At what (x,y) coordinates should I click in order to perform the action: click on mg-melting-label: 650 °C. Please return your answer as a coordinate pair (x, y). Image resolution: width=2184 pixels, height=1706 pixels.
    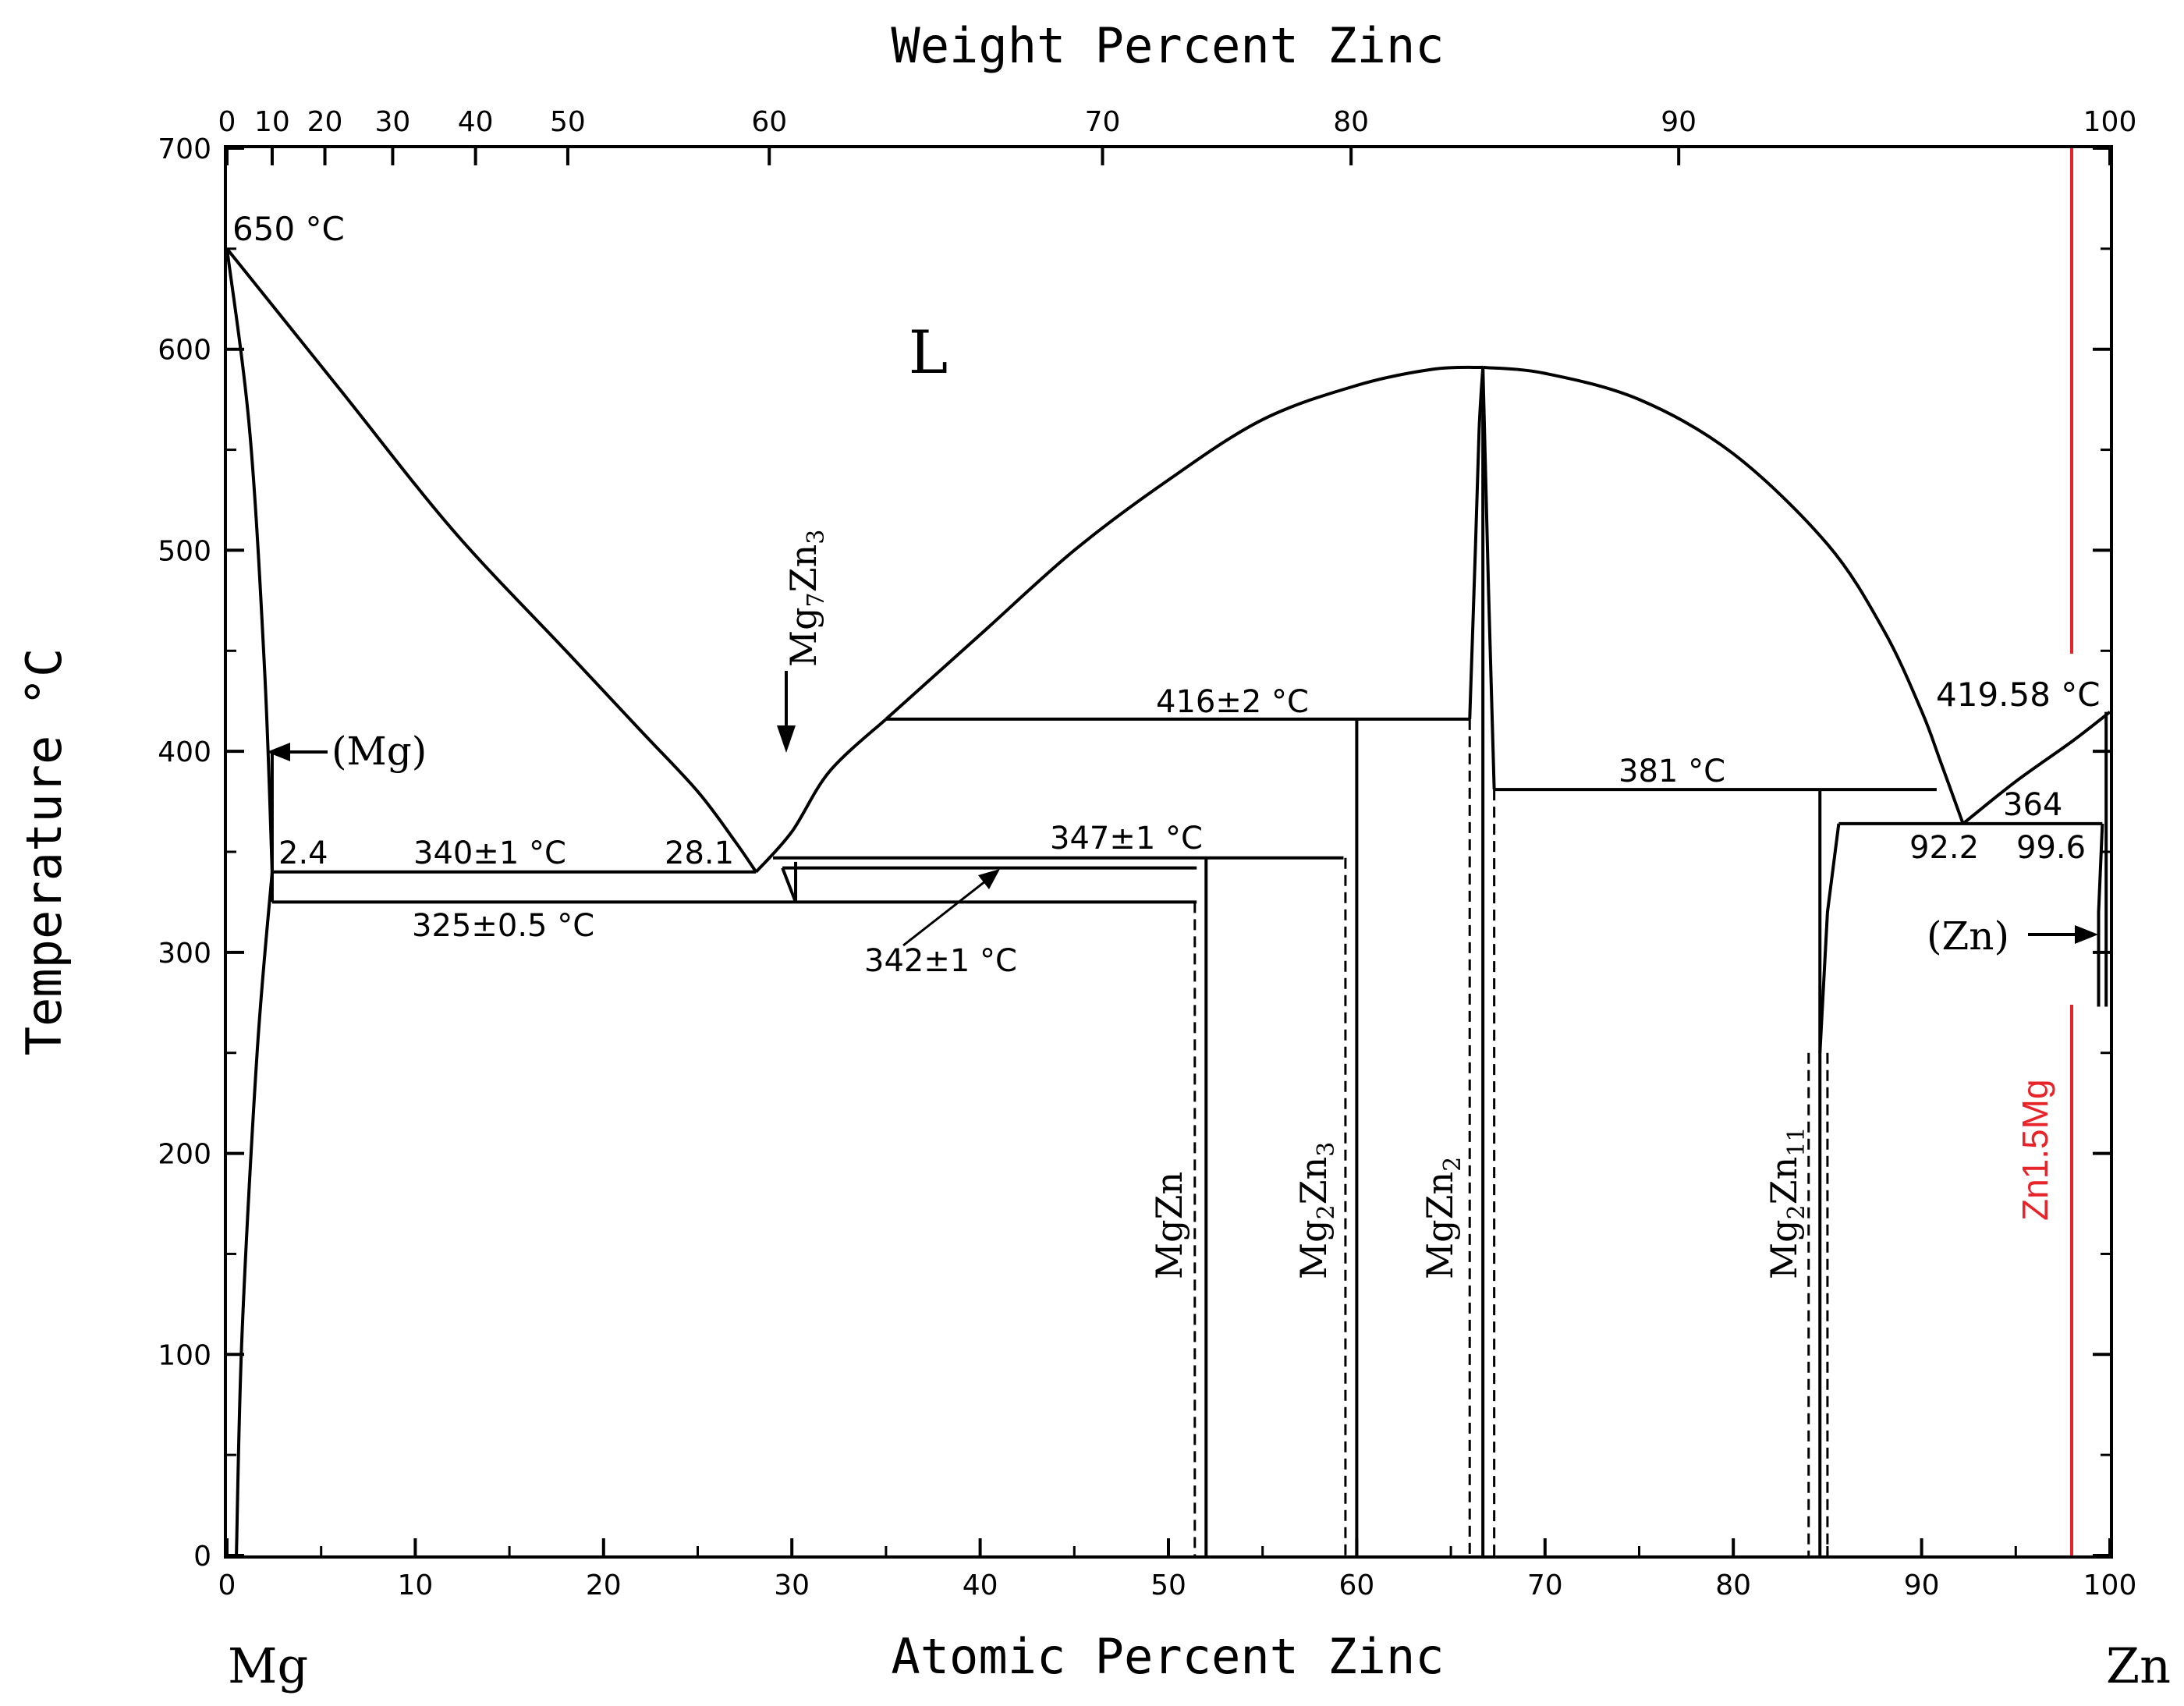
    Looking at the image, I should click on (289, 229).